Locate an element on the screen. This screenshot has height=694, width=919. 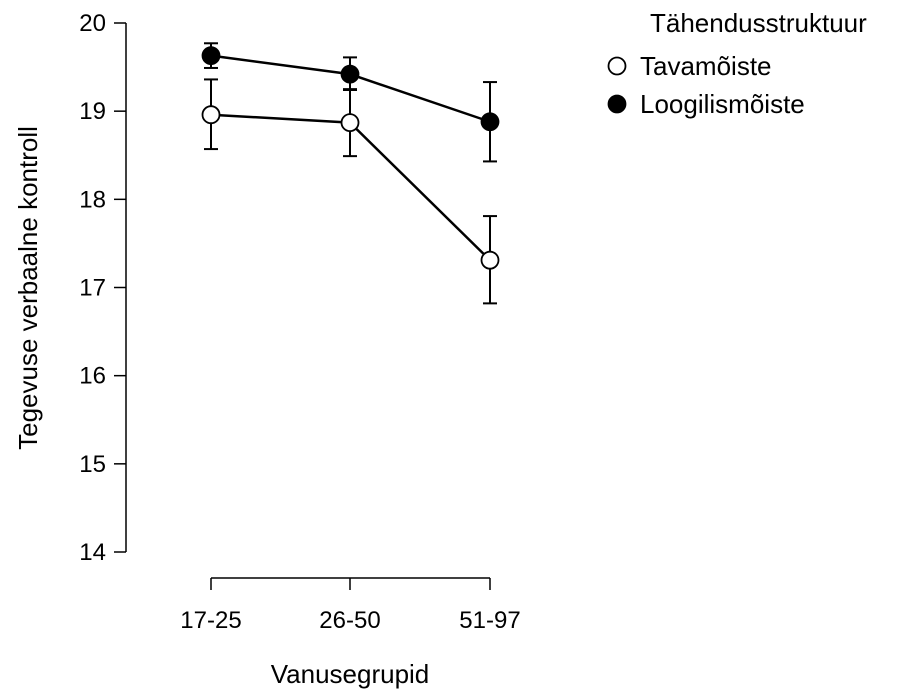
plot-area is located at coordinates (350, 173).